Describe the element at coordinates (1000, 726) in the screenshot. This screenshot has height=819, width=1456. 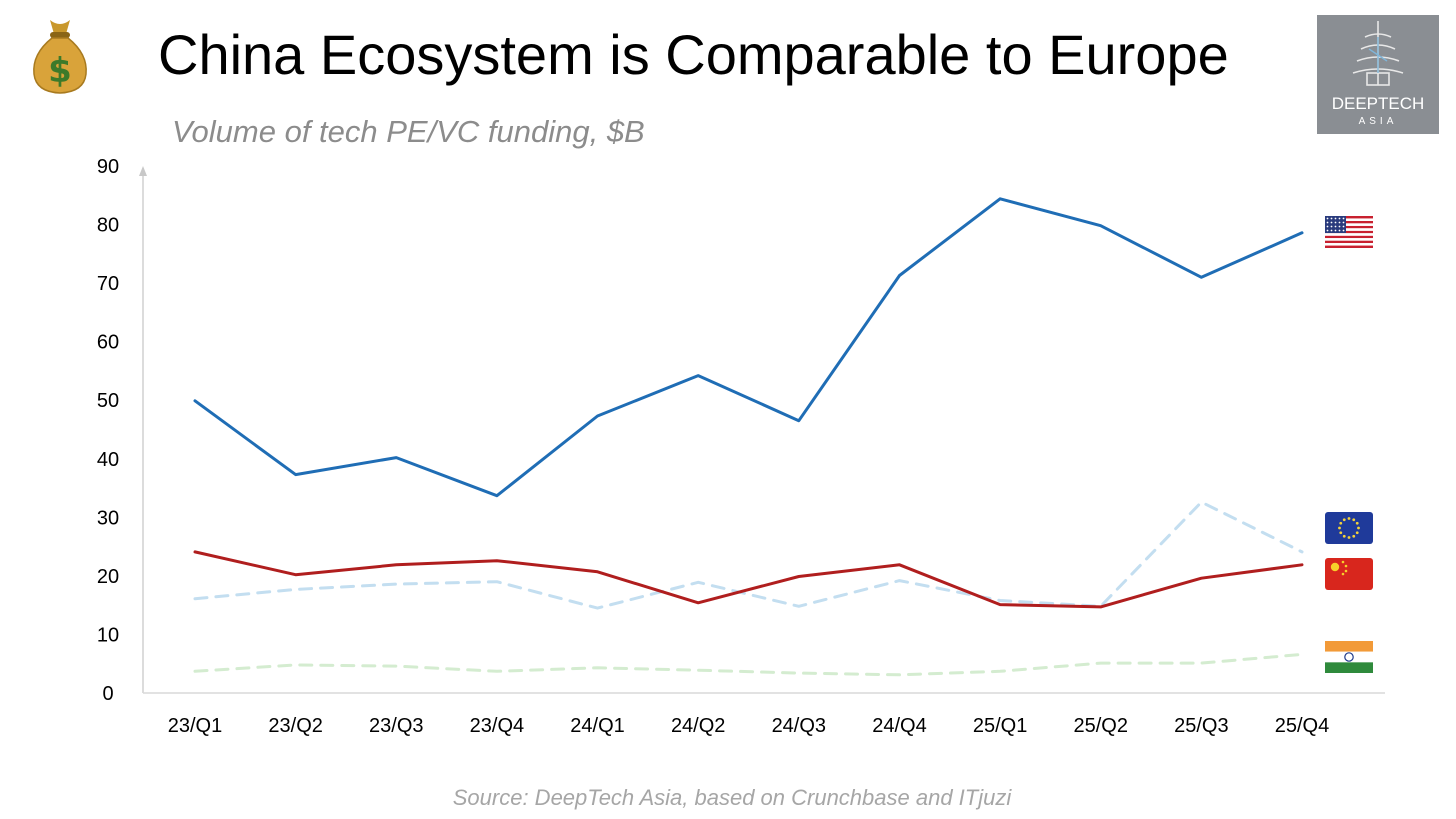
I see `x-tick-label: 25/Q1` at that location.